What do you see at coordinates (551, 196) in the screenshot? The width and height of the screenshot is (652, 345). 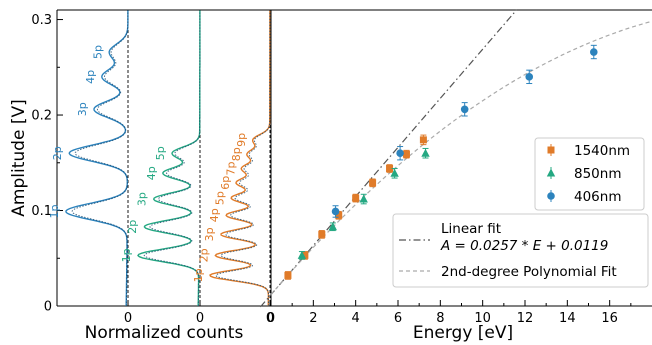 I see `legend-marker-406nm` at bounding box center [551, 196].